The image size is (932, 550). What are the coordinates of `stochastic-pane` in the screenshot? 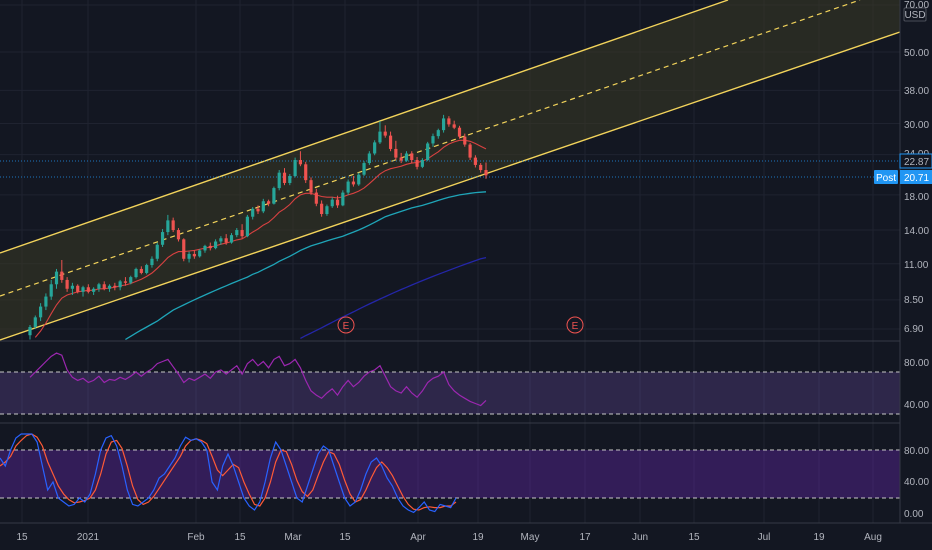 It's located at (450, 473).